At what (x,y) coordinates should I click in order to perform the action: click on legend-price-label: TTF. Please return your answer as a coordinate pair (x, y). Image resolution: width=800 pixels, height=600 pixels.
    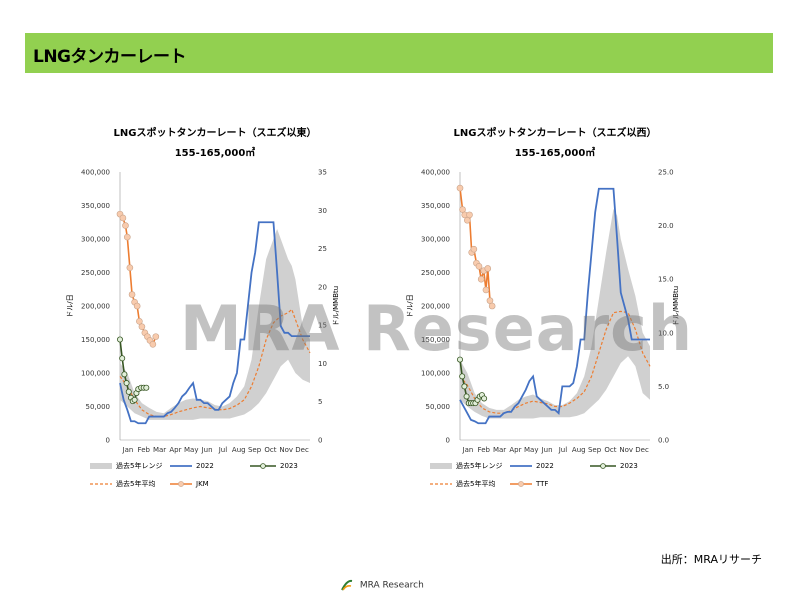
    Looking at the image, I should click on (541, 484).